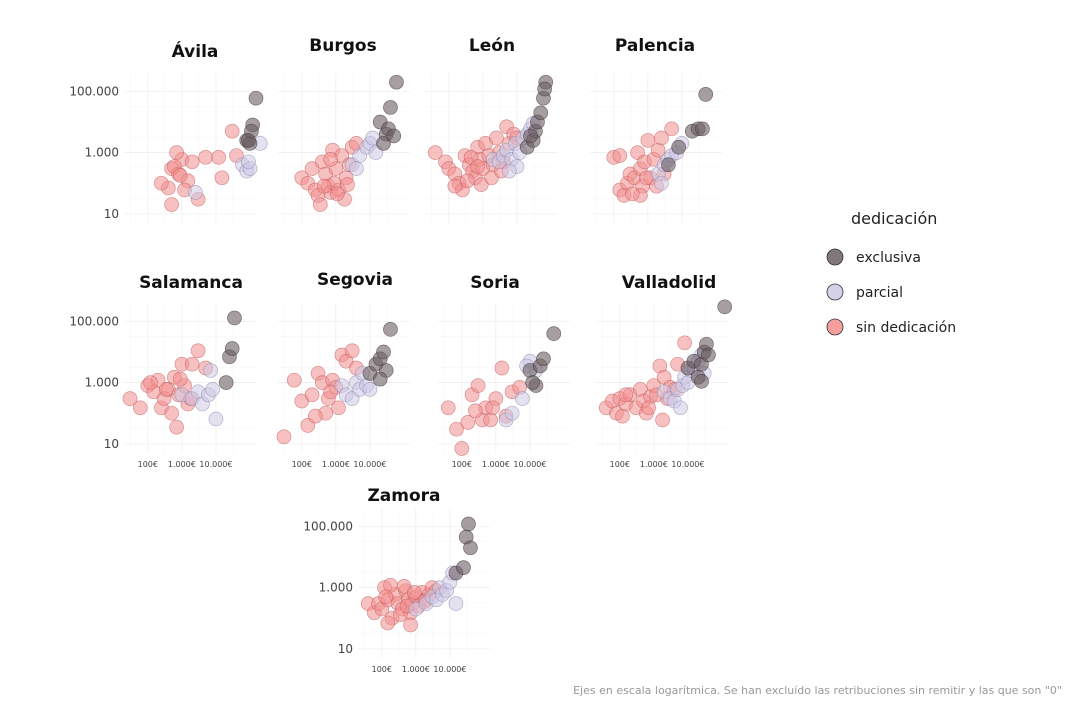 The width and height of the screenshot is (1080, 710). What do you see at coordinates (835, 327) in the screenshot?
I see `legend-swatch-sin` at bounding box center [835, 327].